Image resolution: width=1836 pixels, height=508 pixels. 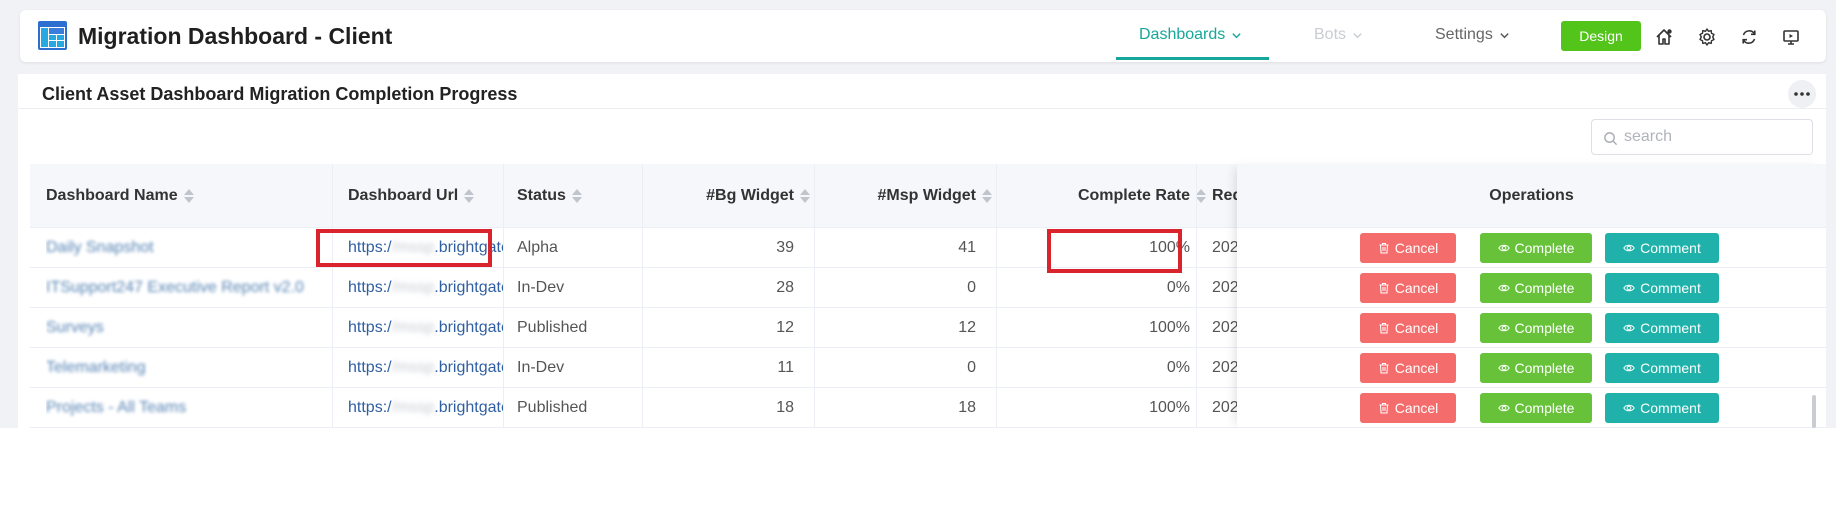 What do you see at coordinates (1749, 37) in the screenshot?
I see `refresh-icon` at bounding box center [1749, 37].